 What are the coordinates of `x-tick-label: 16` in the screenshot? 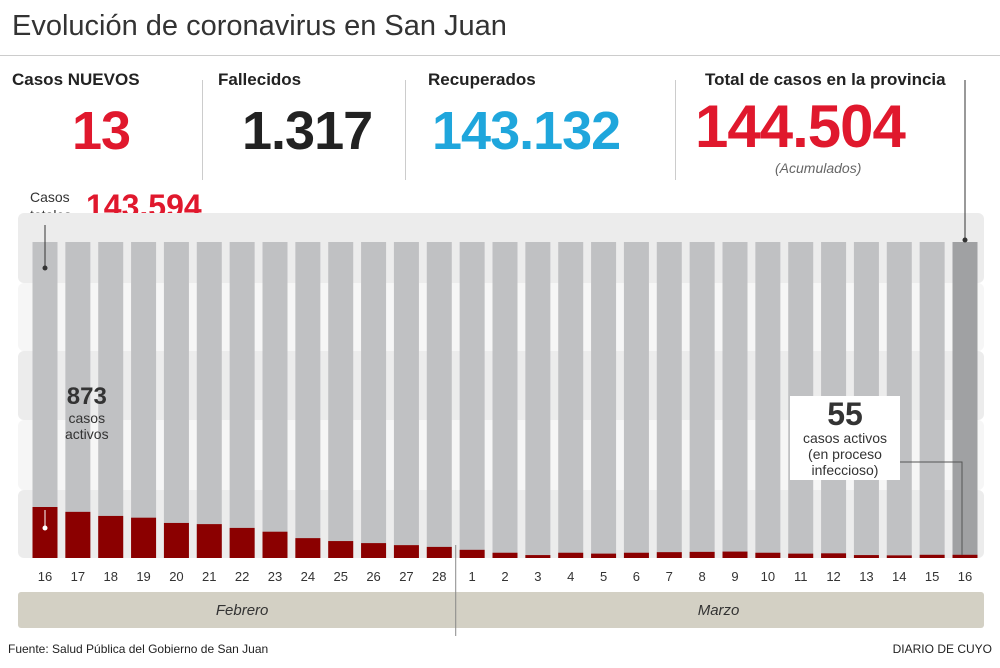 It's located at (965, 576).